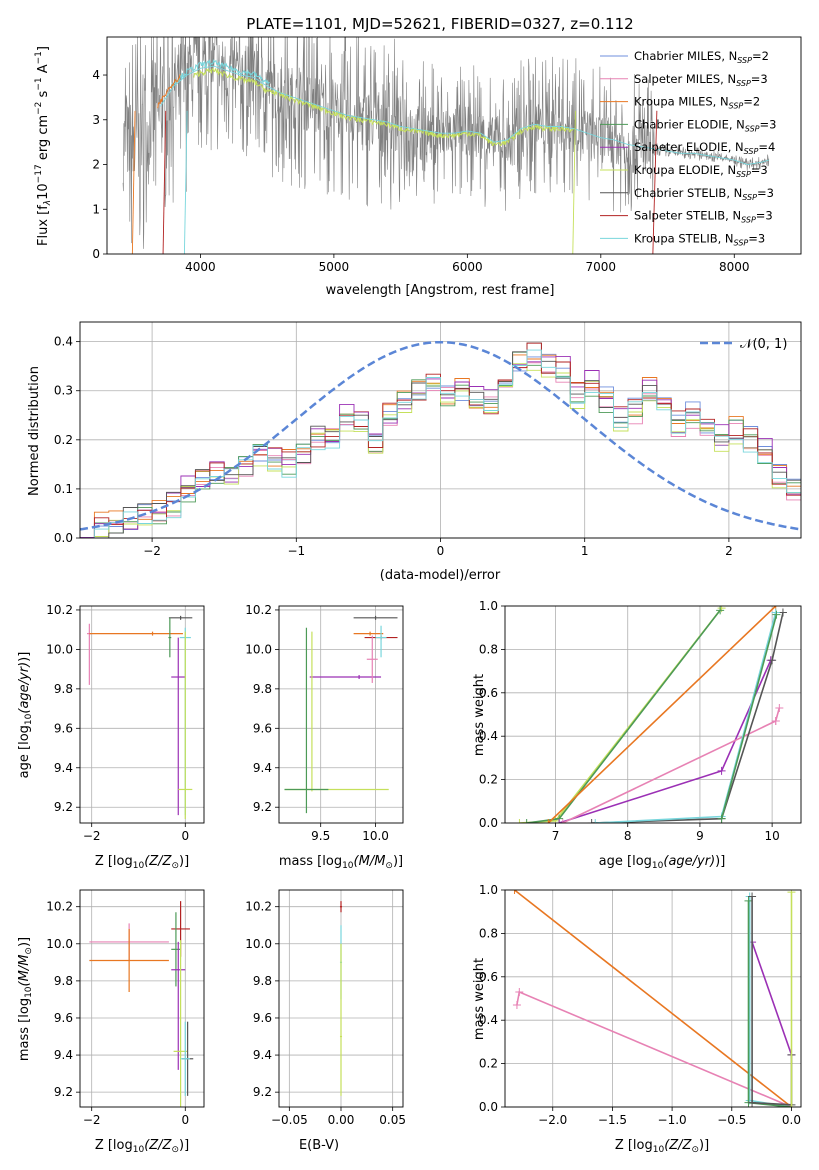 Image resolution: width=819 pixels, height=1170 pixels. Describe the element at coordinates (25, 999) in the screenshot. I see `mass-vs-z-ylabel: mass [log10(M/M⊙)]` at that location.